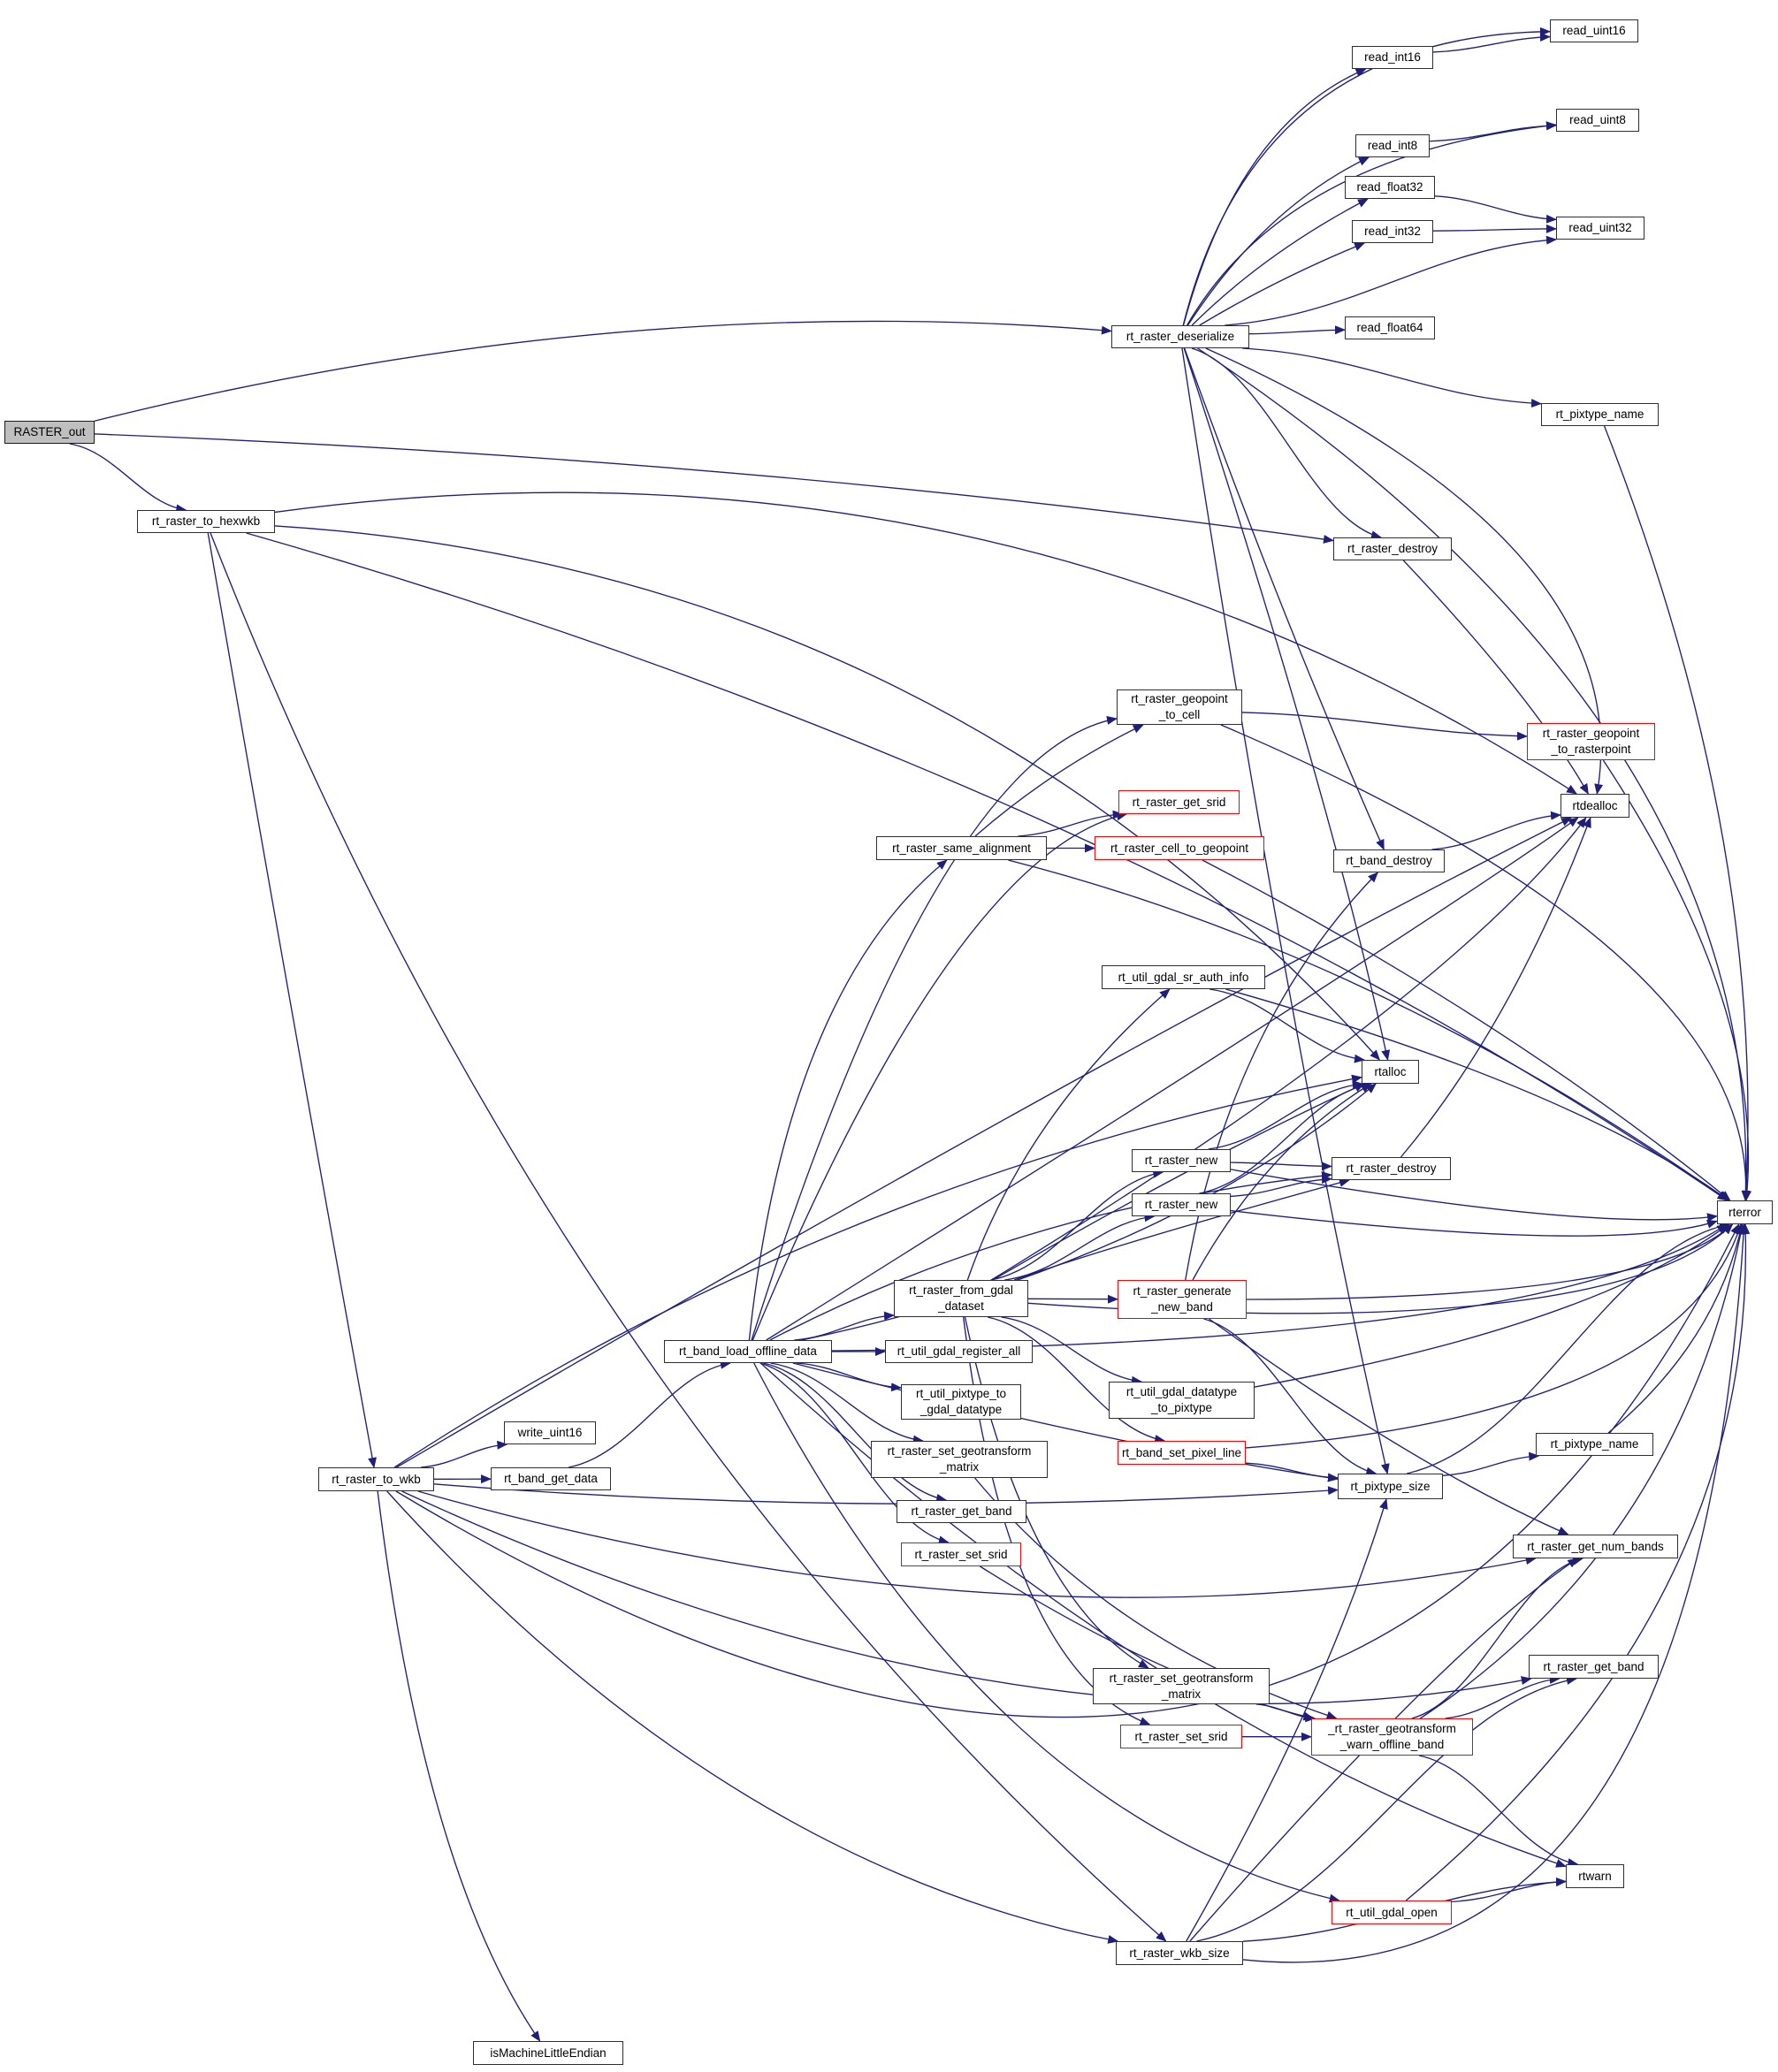  I want to click on node-label: rt_util_gdal_open, so click(1392, 1912).